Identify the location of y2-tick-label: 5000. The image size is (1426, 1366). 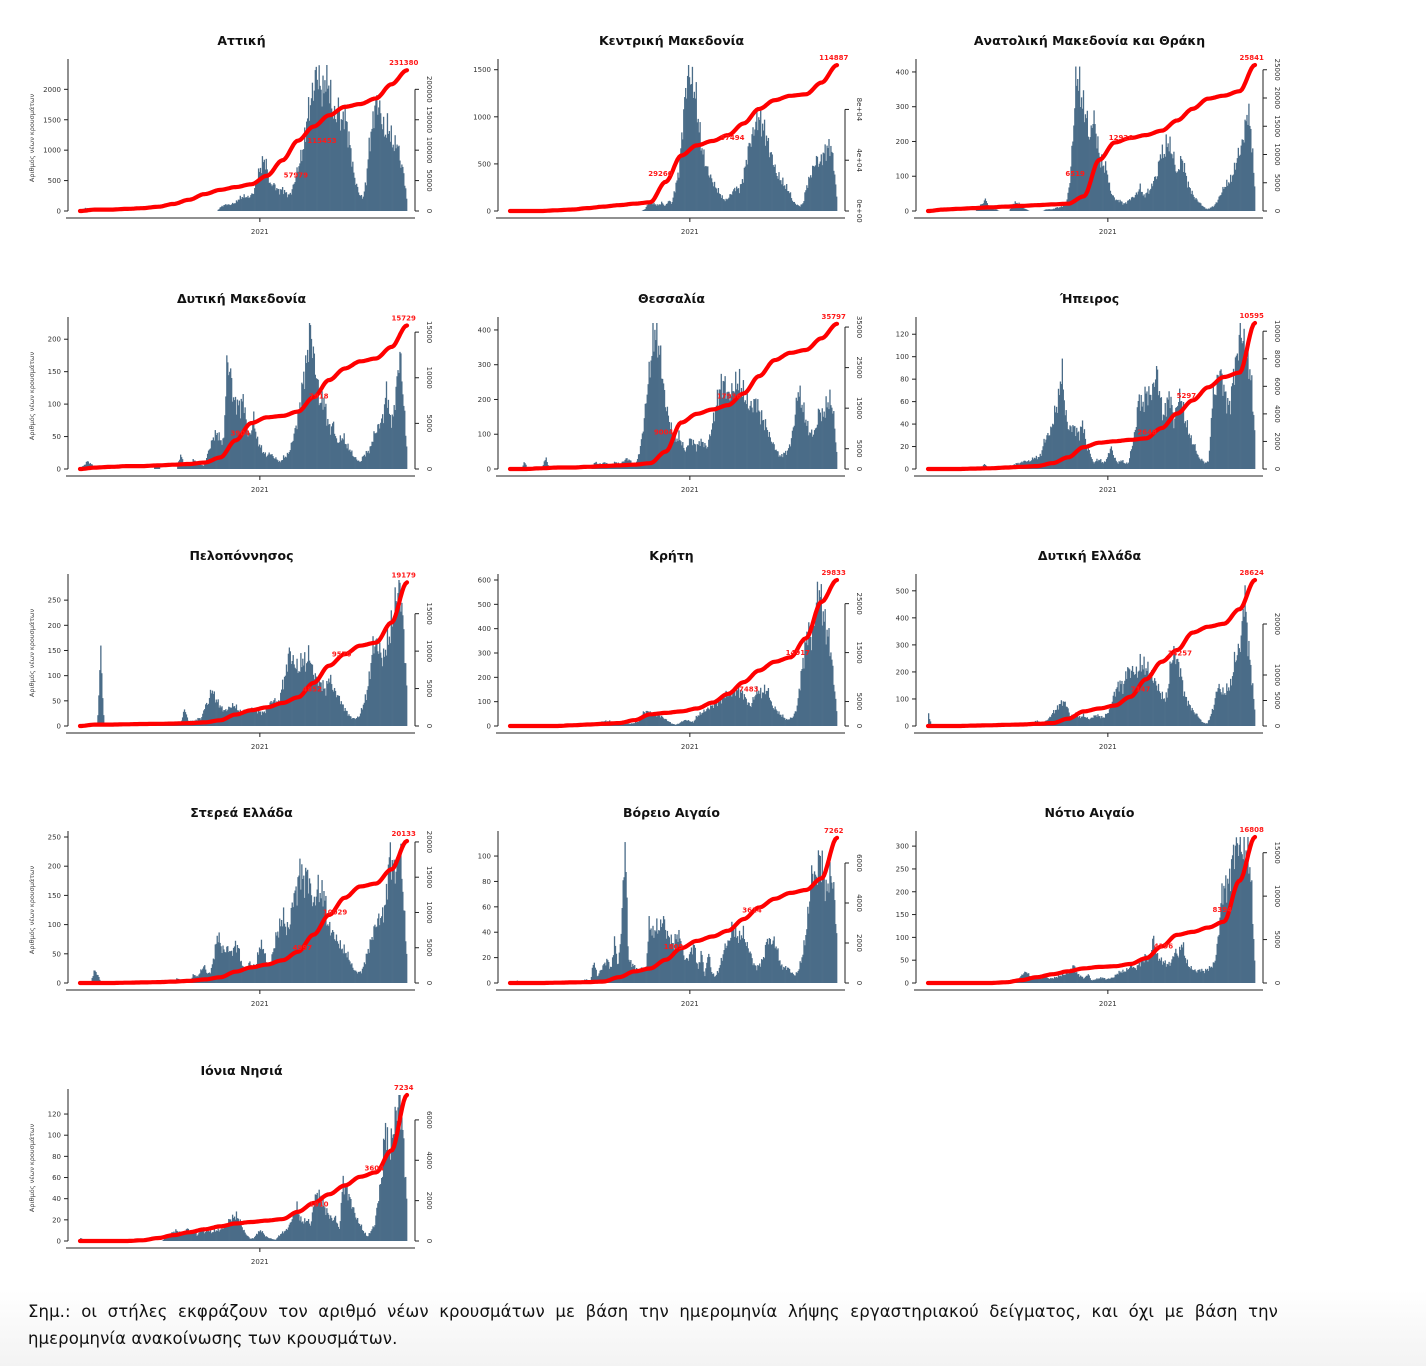
(859, 449).